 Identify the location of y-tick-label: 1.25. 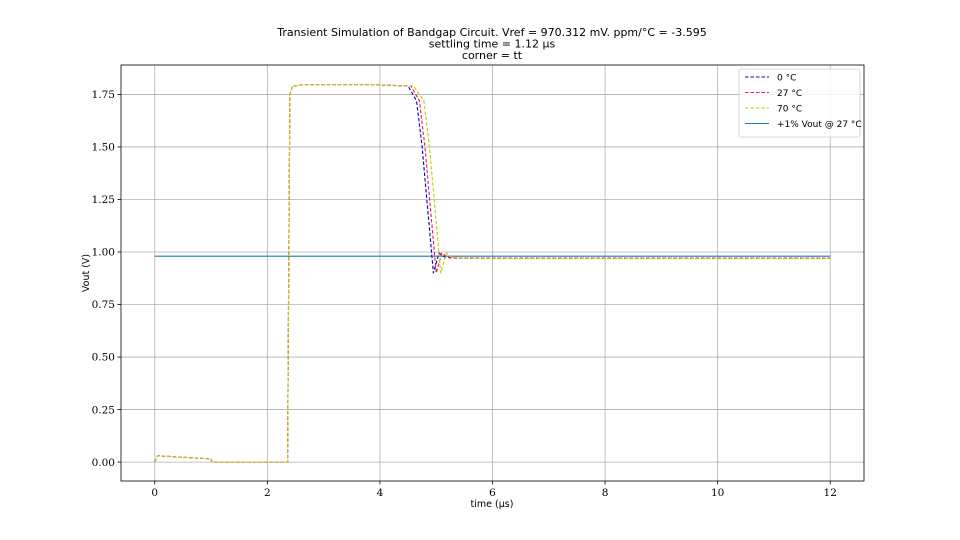
(103, 200).